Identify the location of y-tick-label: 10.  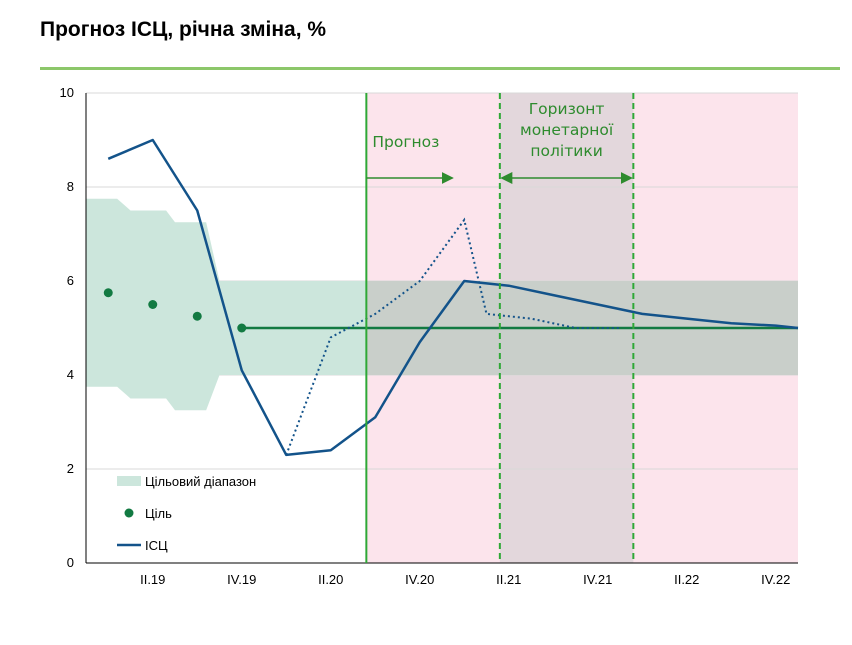
(67, 92).